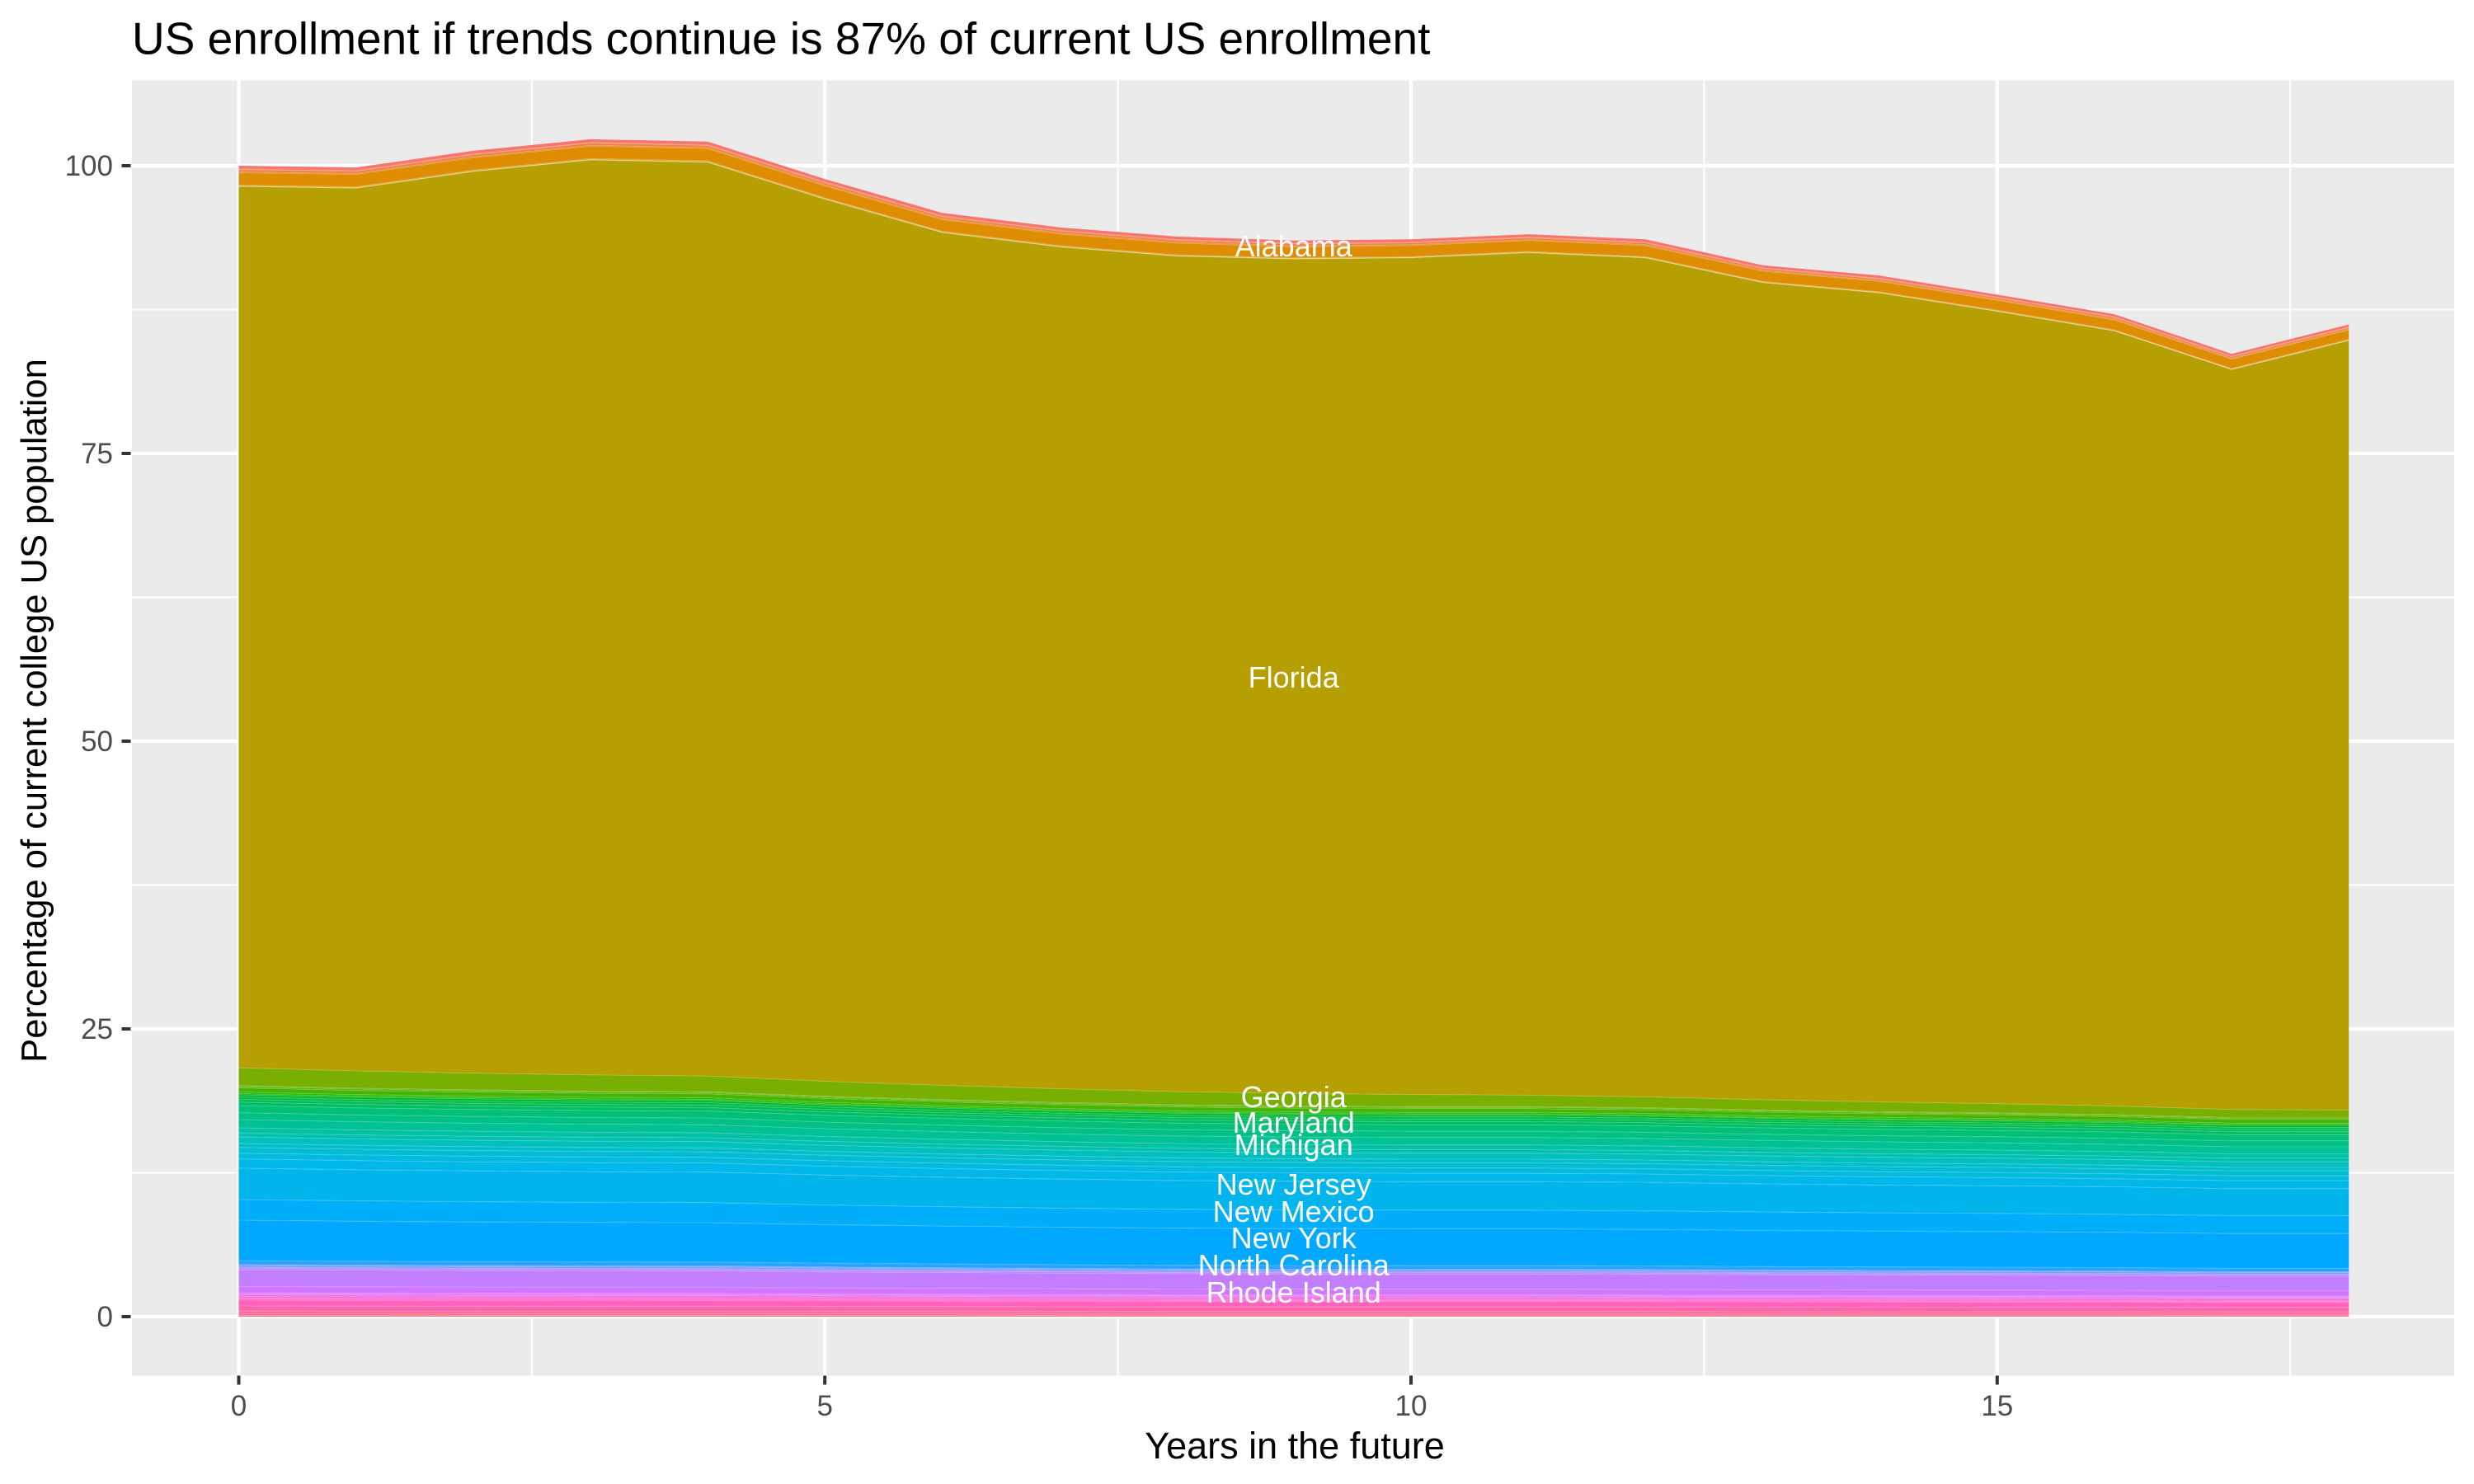 The height and width of the screenshot is (1484, 2474). I want to click on svg-text: 25, so click(97, 1029).